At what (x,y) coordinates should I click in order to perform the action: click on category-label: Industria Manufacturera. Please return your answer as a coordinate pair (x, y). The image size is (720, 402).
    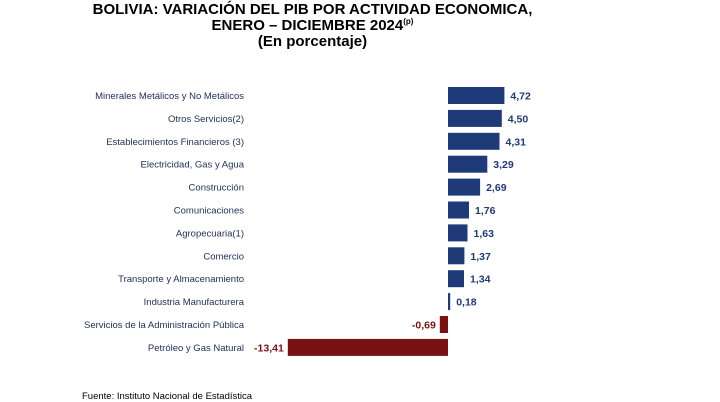
    Looking at the image, I should click on (194, 302).